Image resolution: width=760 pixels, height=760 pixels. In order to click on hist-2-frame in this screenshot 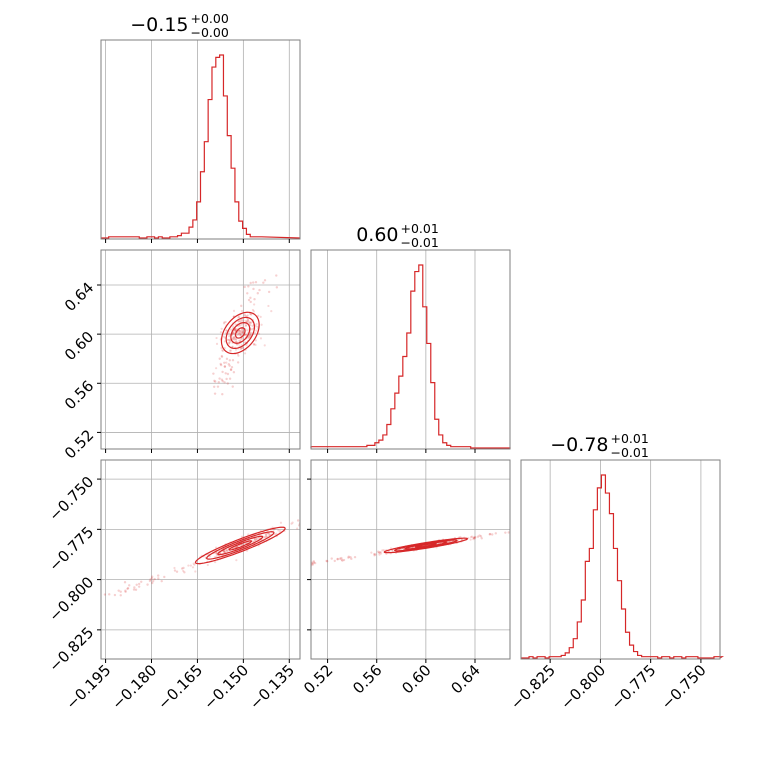, I will do `click(620, 559)`.